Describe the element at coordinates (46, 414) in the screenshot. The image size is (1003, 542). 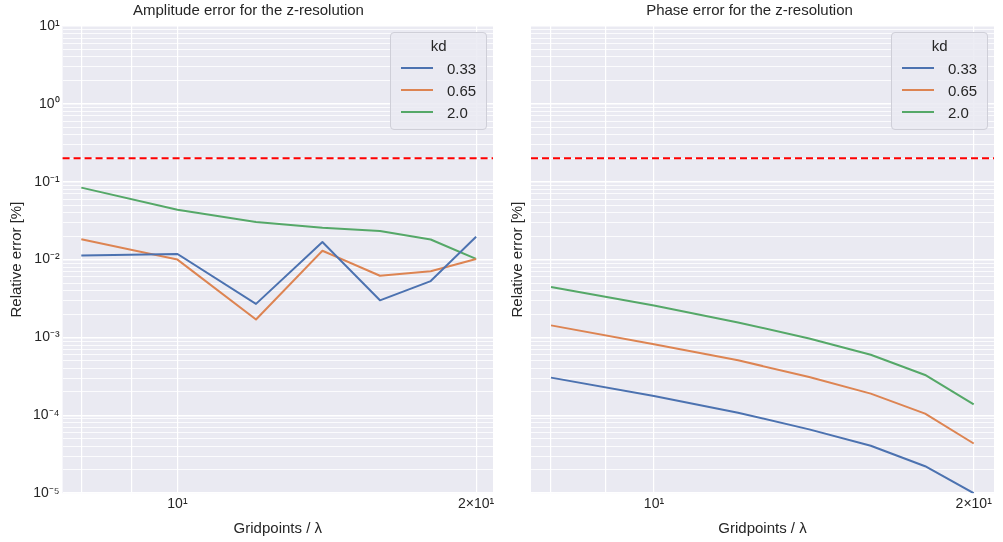
I see `y-tick-label: 10⁻⁴` at that location.